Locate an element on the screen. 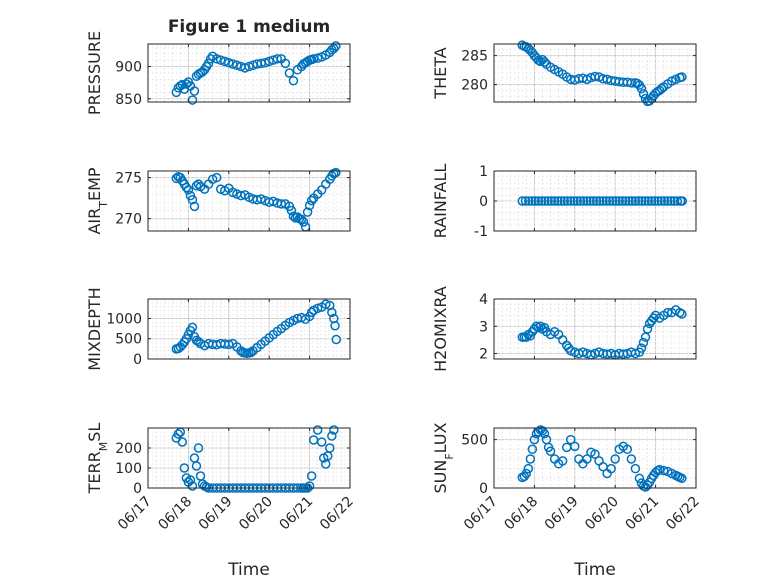 The image size is (778, 583). y-axis-label: THETA is located at coordinates (440, 73).